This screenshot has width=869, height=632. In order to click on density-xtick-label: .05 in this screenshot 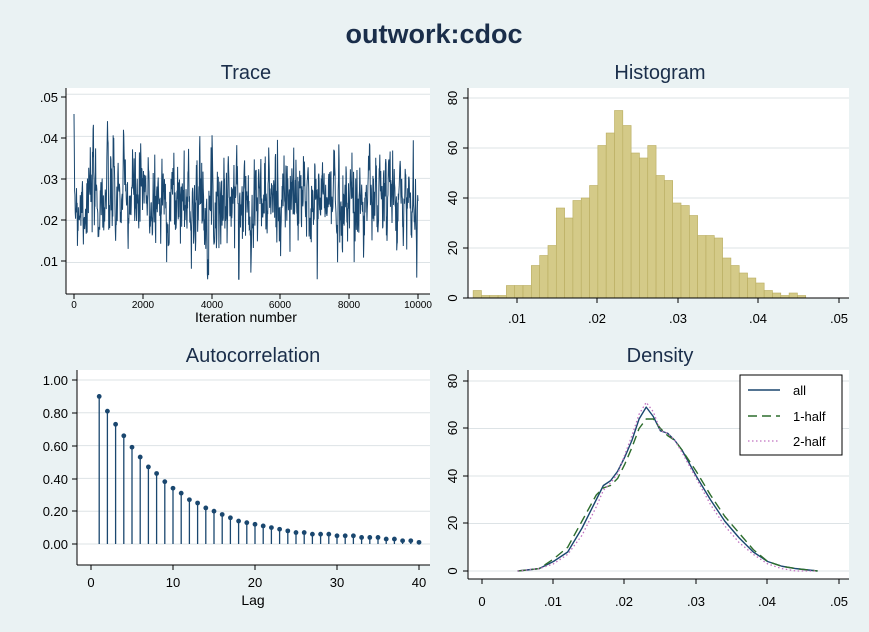, I will do `click(839, 601)`.